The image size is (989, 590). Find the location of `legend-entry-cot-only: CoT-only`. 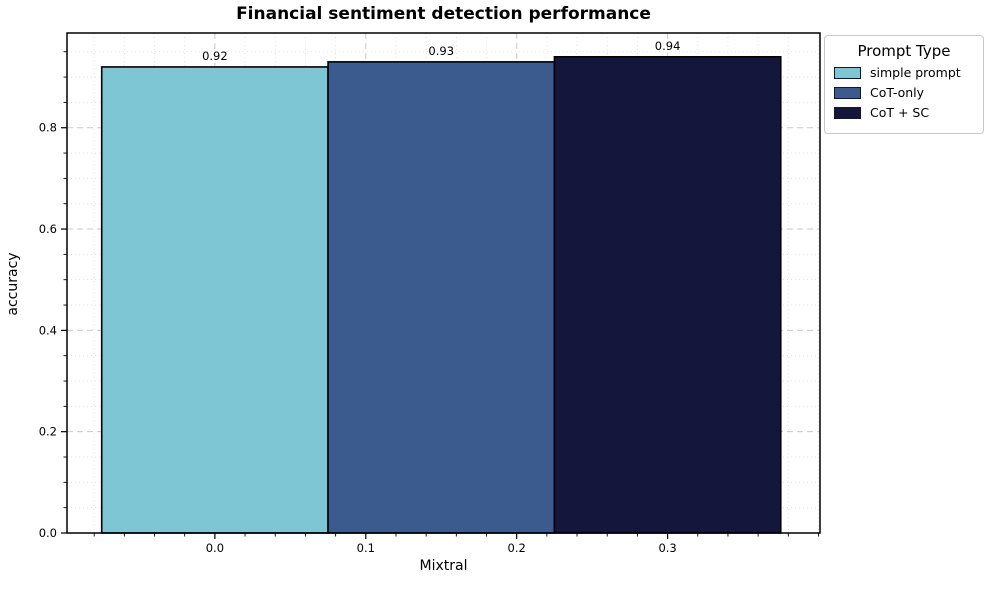

legend-entry-cot-only: CoT-only is located at coordinates (904, 92).